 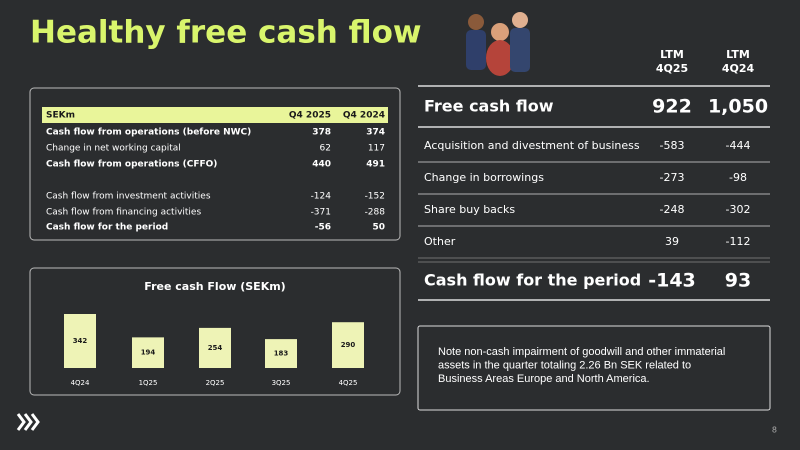 I want to click on table-row-label: Cash flow from operations (before NWC), so click(x=148, y=133).